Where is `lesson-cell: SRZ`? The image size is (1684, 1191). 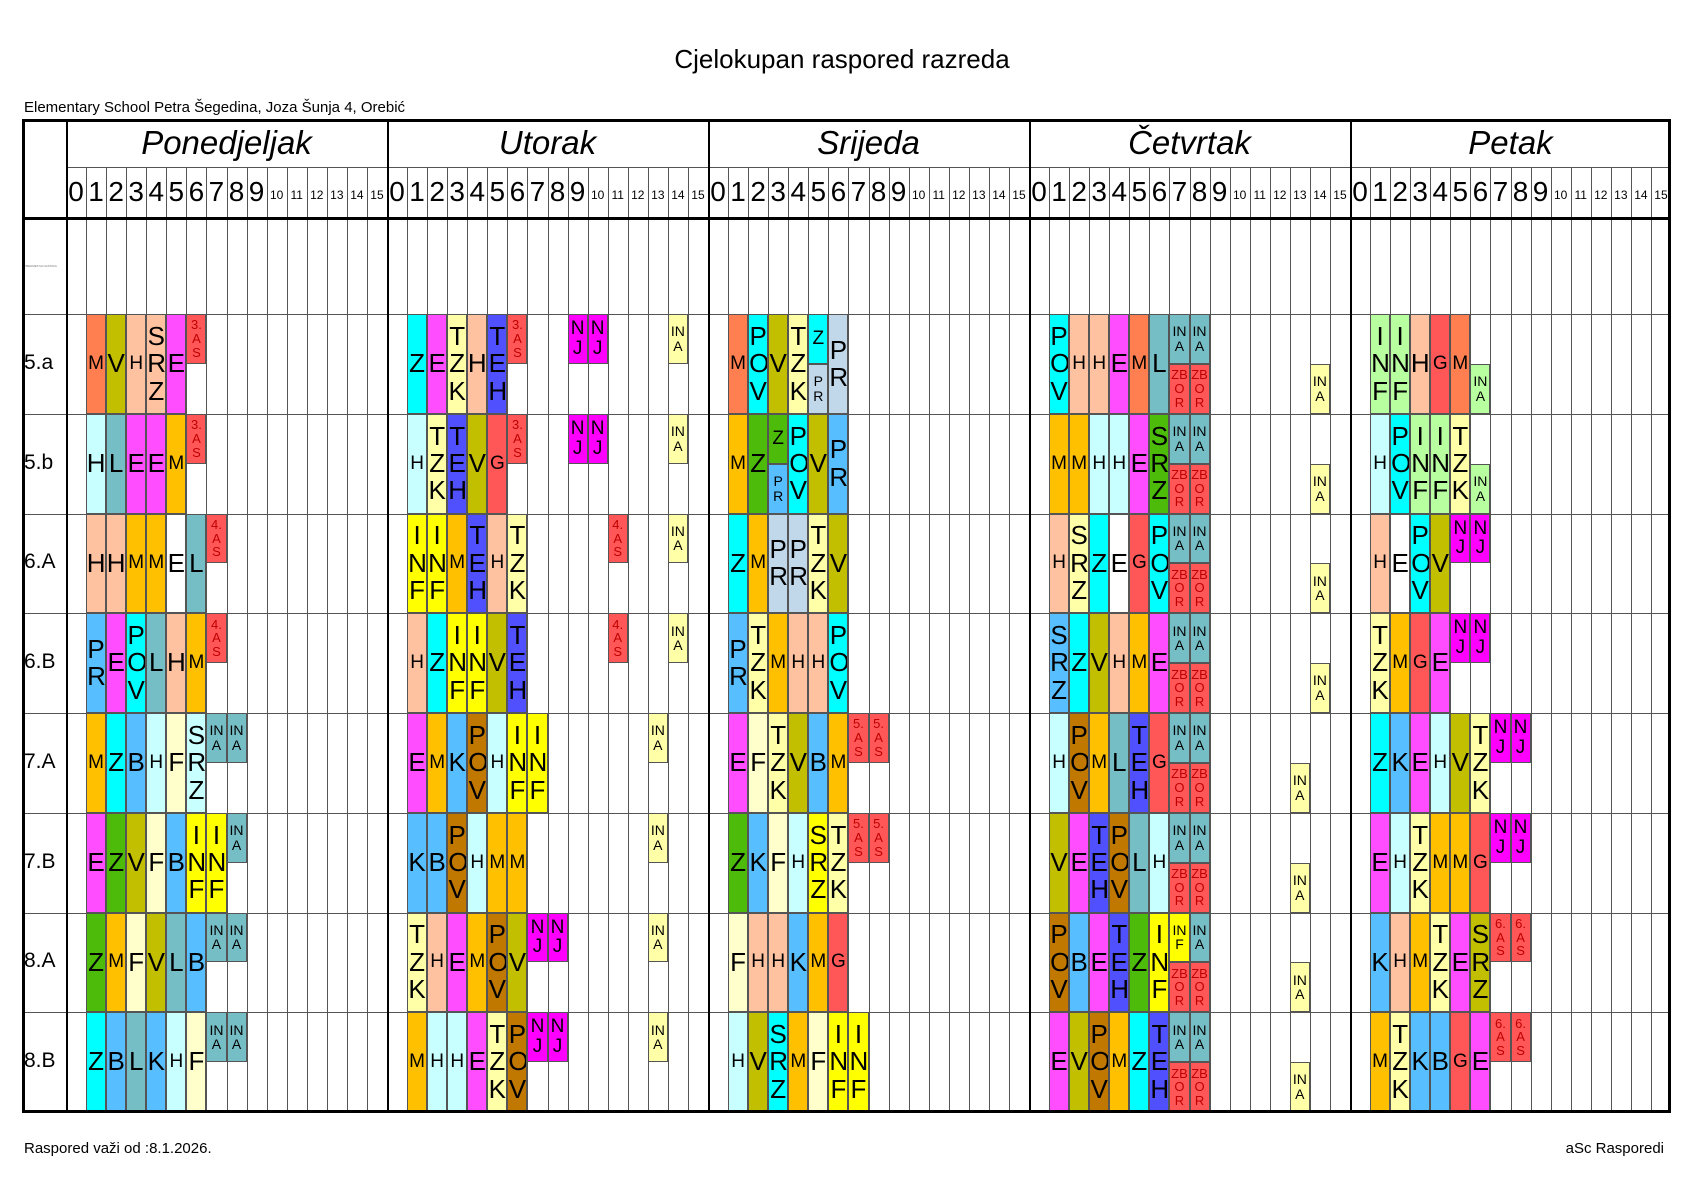
lesson-cell: SRZ is located at coordinates (1159, 463).